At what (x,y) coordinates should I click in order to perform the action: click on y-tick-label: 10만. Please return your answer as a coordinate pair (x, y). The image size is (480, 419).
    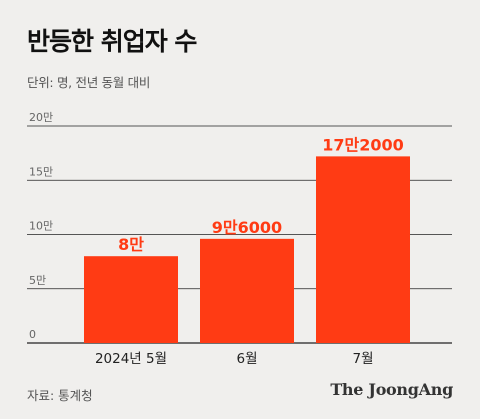
    Looking at the image, I should click on (41, 226).